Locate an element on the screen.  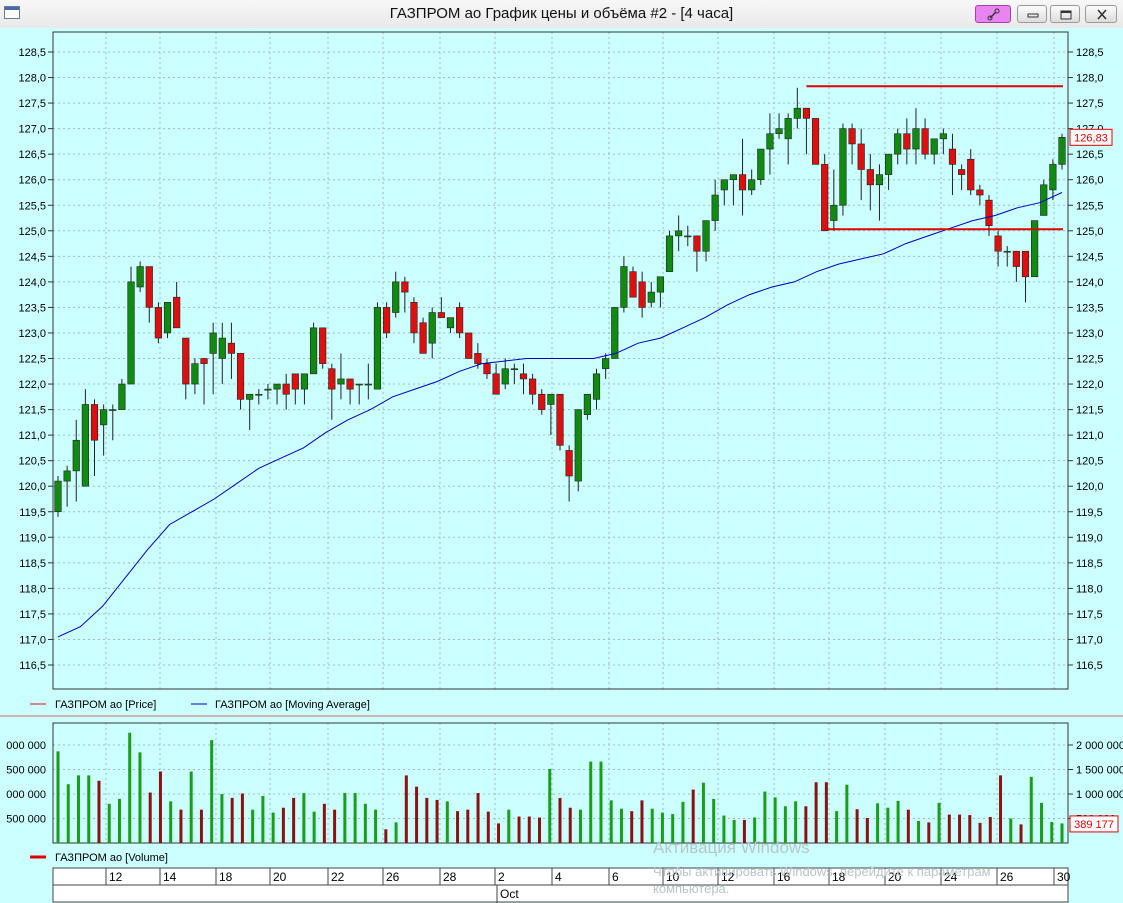
price-tick-label: 122,5 is located at coordinates (32, 360).